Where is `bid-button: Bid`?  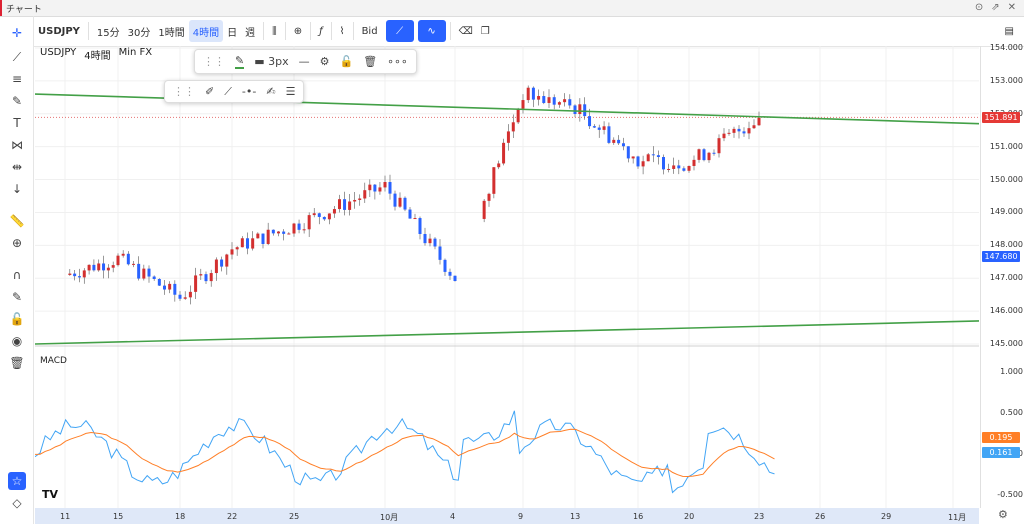 bid-button: Bid is located at coordinates (369, 31).